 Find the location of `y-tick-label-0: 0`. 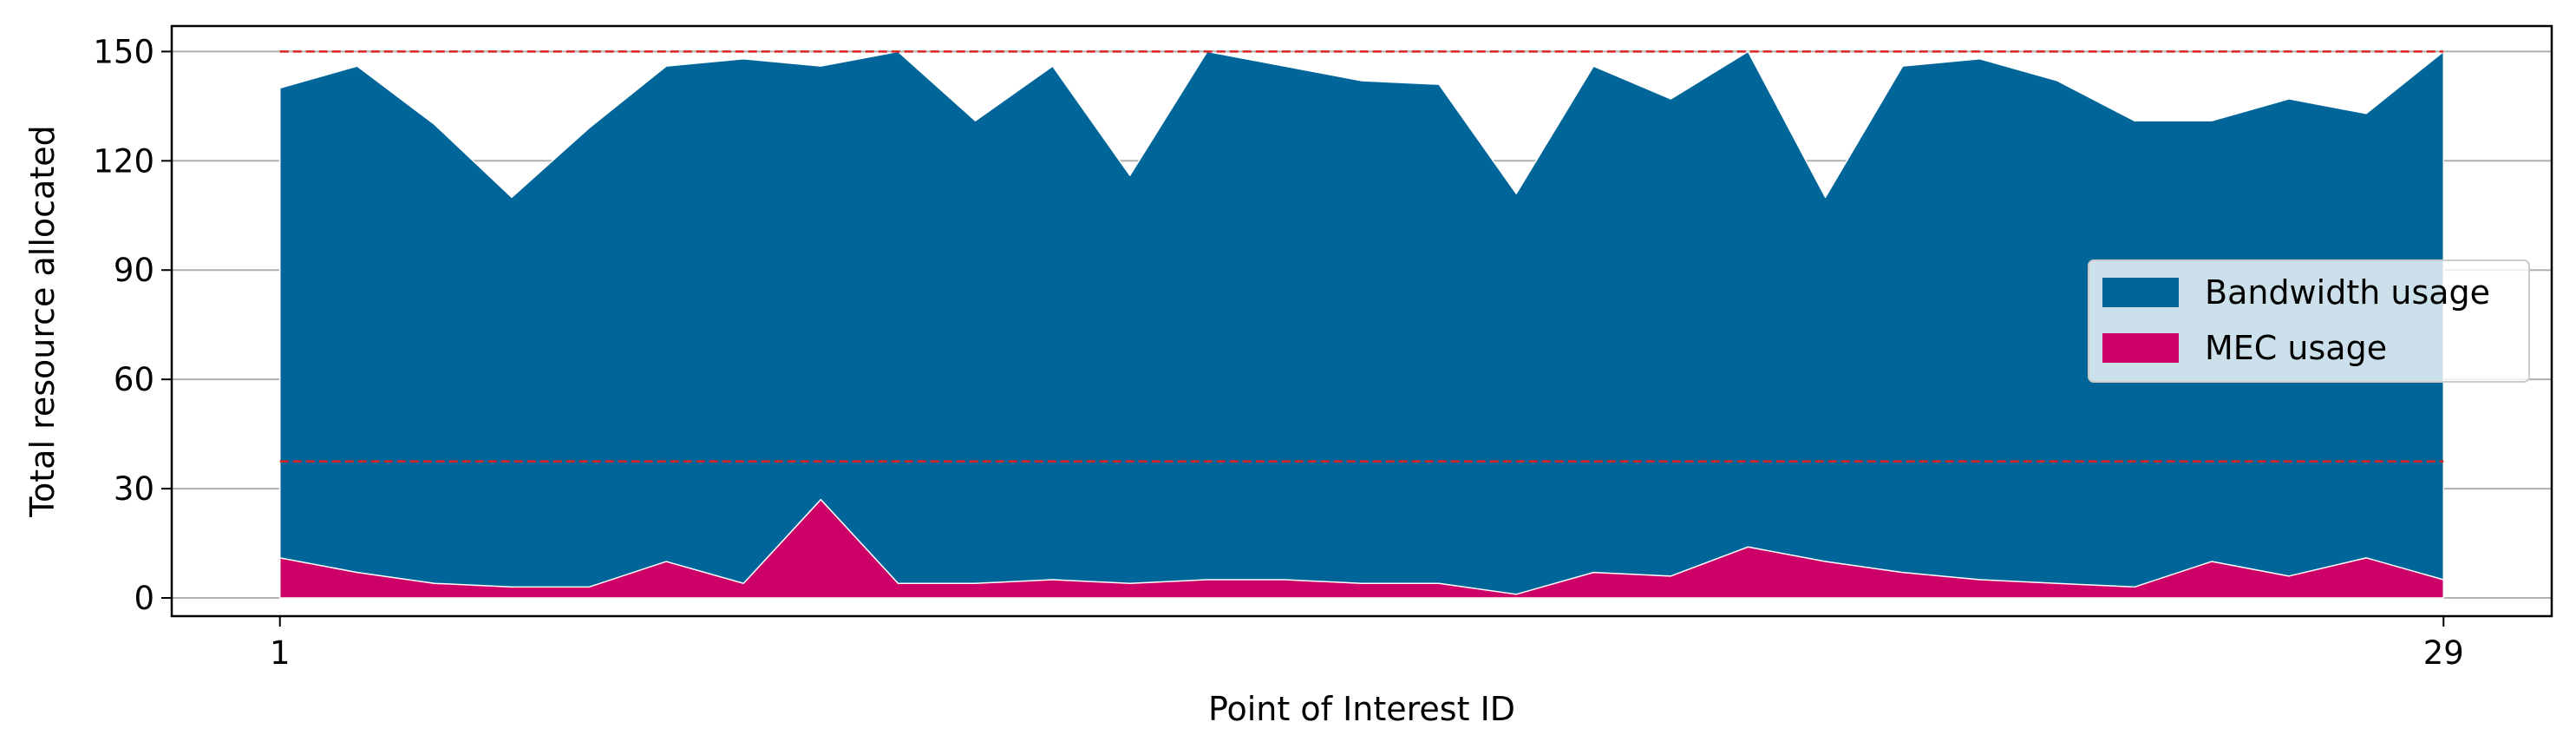

y-tick-label-0: 0 is located at coordinates (144, 598).